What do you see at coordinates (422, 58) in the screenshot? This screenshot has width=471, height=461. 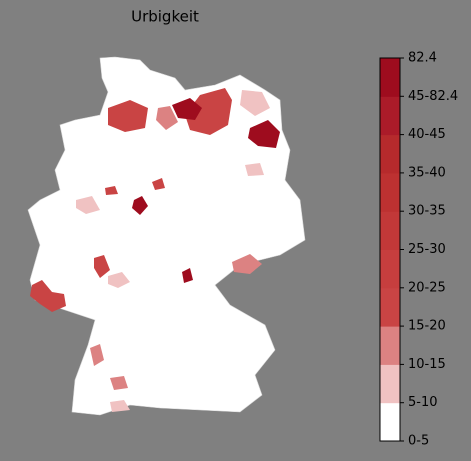 I see `colorbar-label: 82.4` at bounding box center [422, 58].